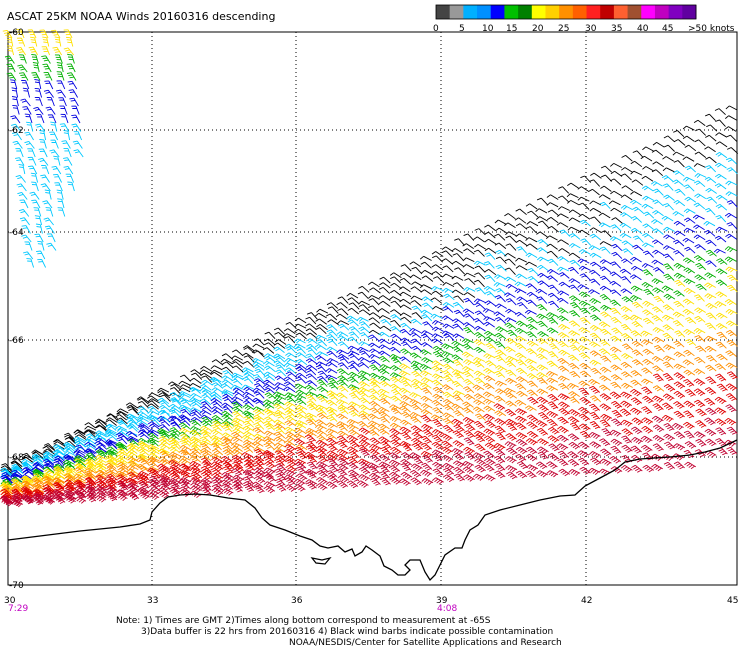 This screenshot has width=740, height=650. I want to click on cbar-label-30: 30, so click(591, 29).